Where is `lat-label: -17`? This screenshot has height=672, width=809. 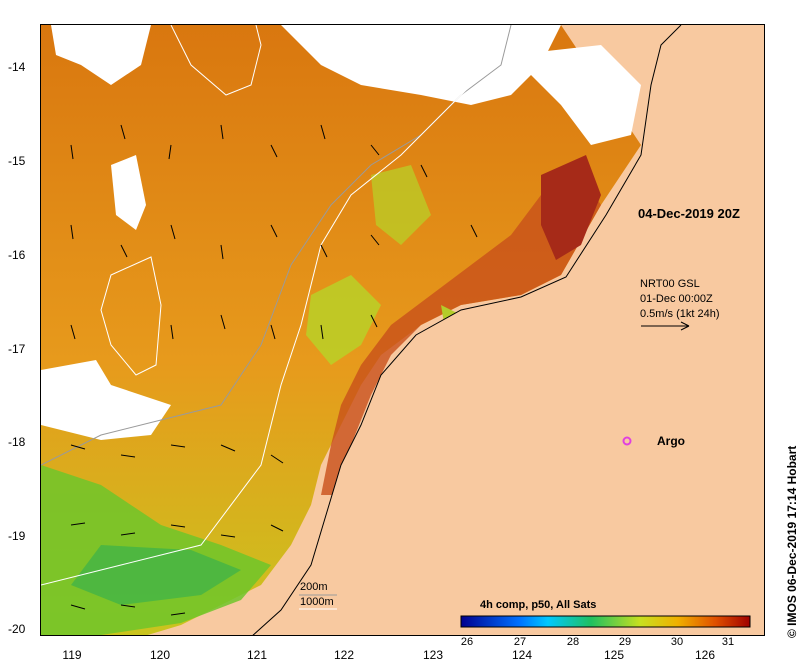 lat-label: -17 is located at coordinates (17, 349).